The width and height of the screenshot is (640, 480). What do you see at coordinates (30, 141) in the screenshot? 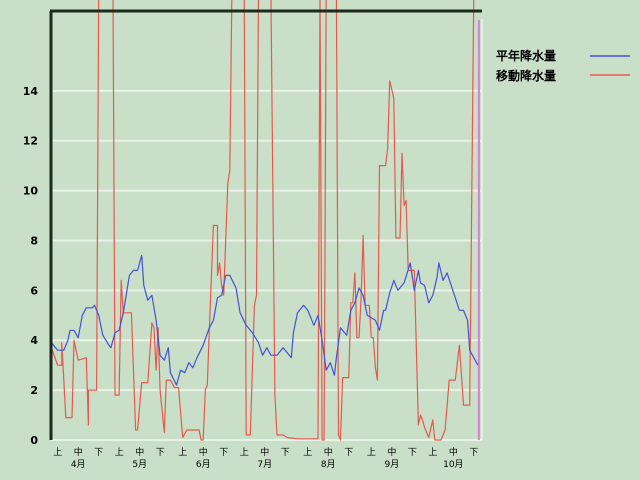
I see `y-tick-label: 12` at bounding box center [30, 141].